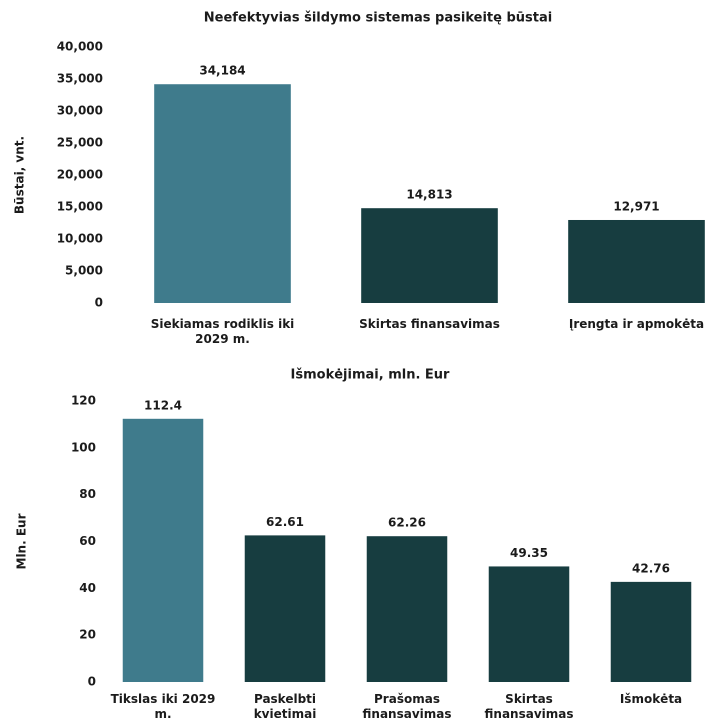 The width and height of the screenshot is (722, 728). What do you see at coordinates (80, 143) in the screenshot?
I see `y-tick-label: 25,000` at bounding box center [80, 143].